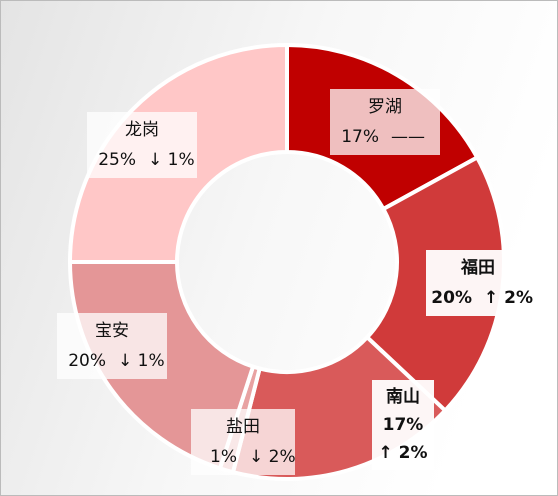 Image resolution: width=558 pixels, height=496 pixels. I want to click on label-value: 25%, so click(117, 160).